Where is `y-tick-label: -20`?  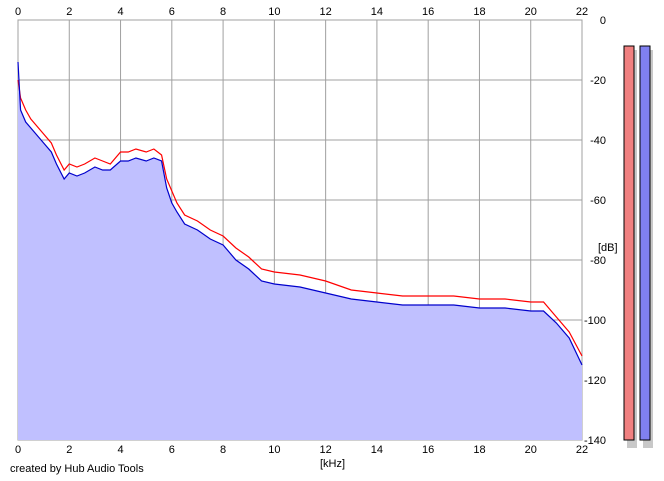
y-tick-label: -20 is located at coordinates (598, 81).